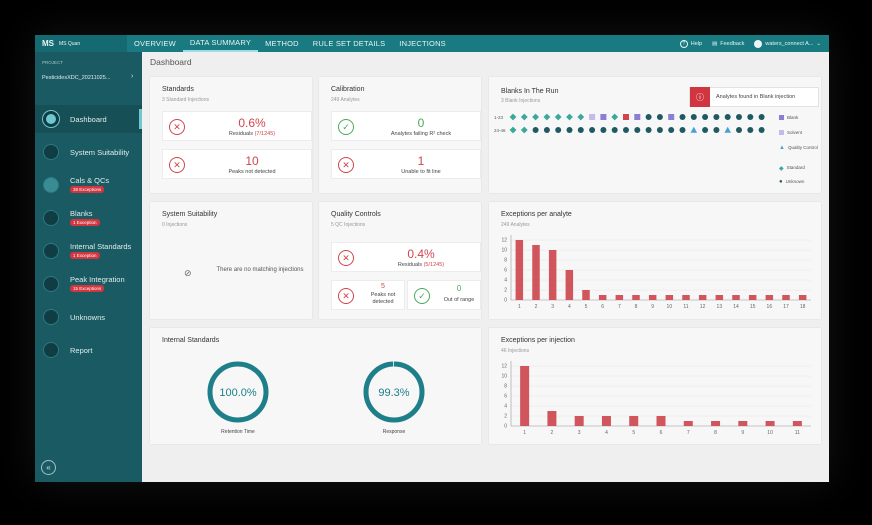 This screenshot has width=872, height=525. I want to click on qc-residuals-stat: ✕ 0.4% Residuals (5/1245), so click(406, 257).